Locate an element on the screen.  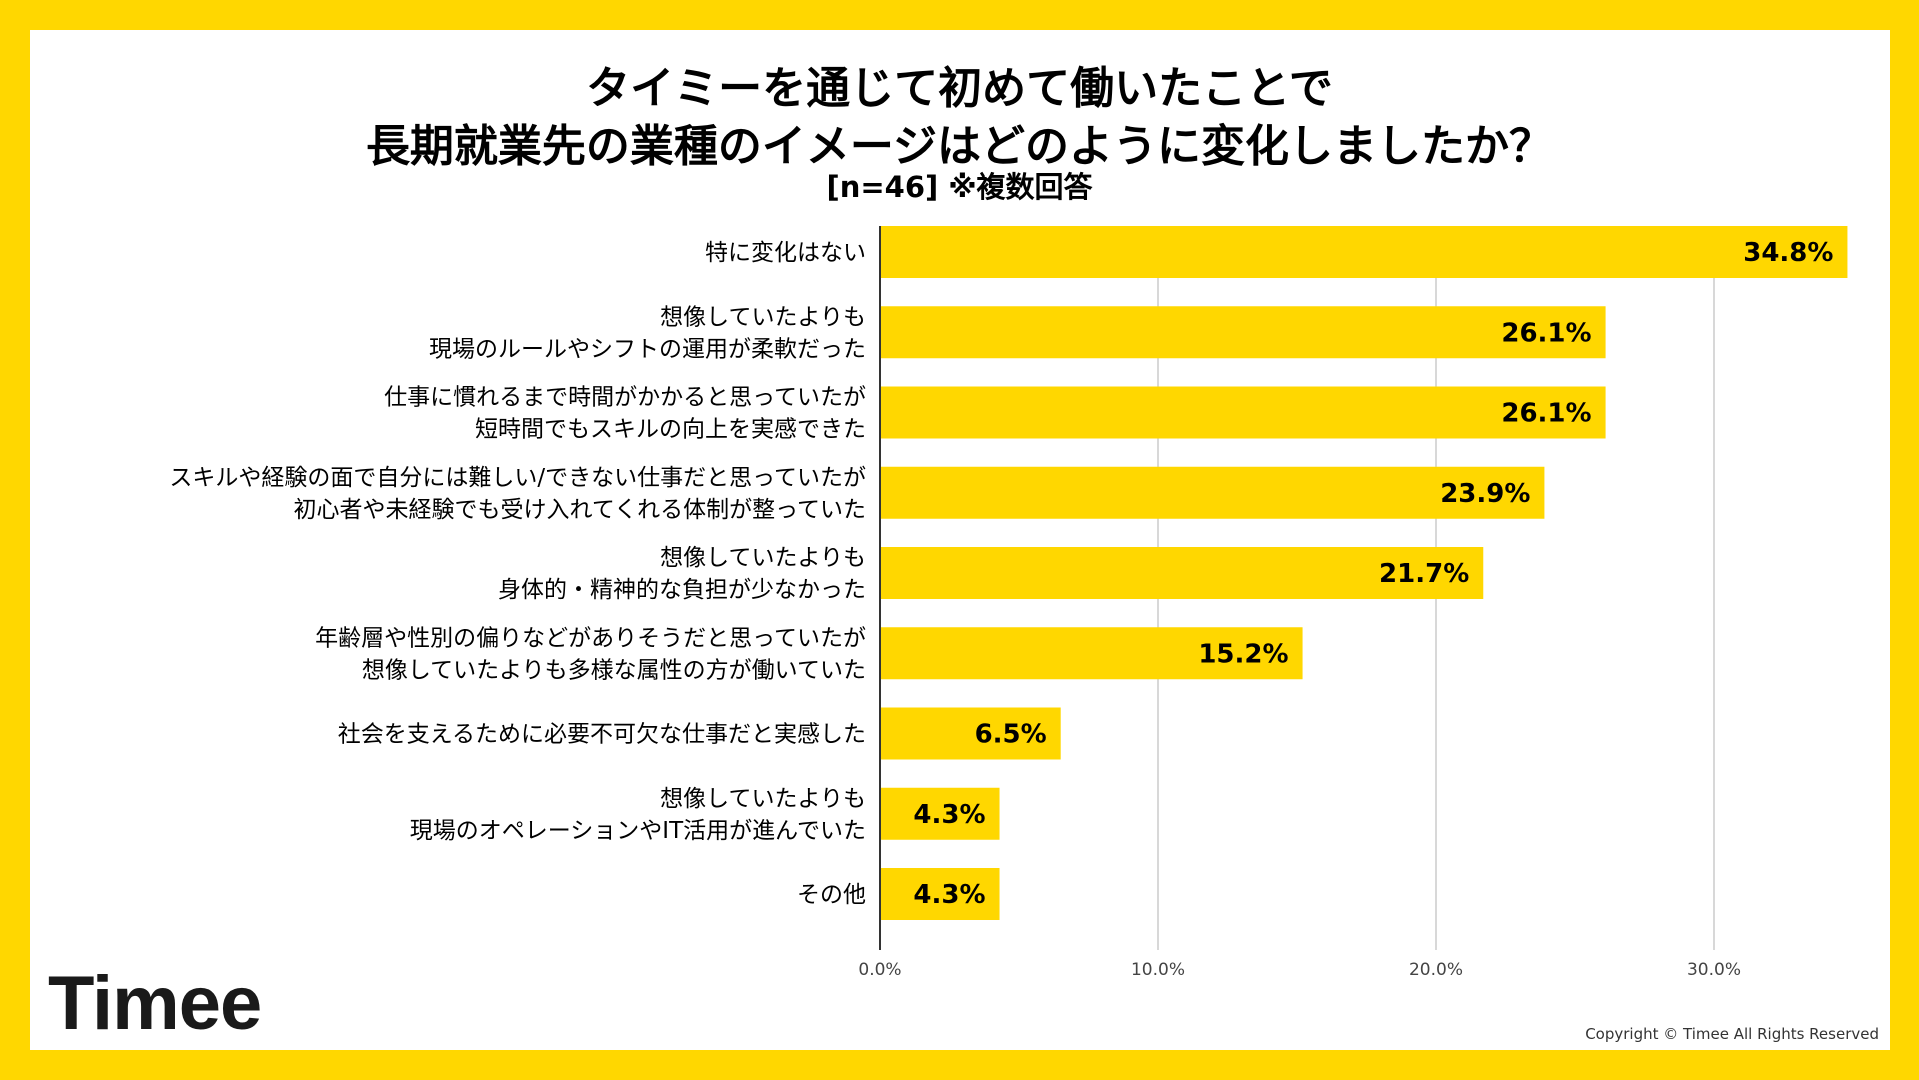
category-label-0-0: 特に変化はない is located at coordinates (785, 253).